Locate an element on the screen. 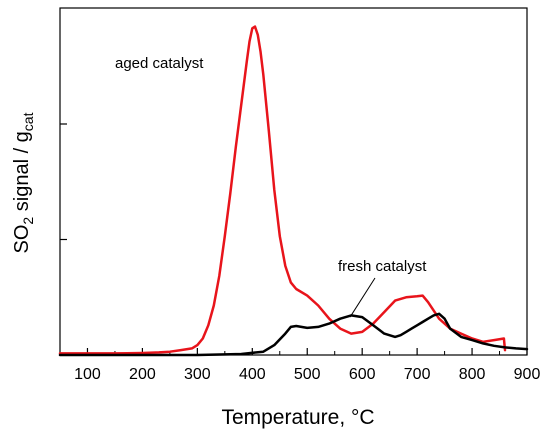  annotation-aged-catalyst: aged catalyst is located at coordinates (159, 63).